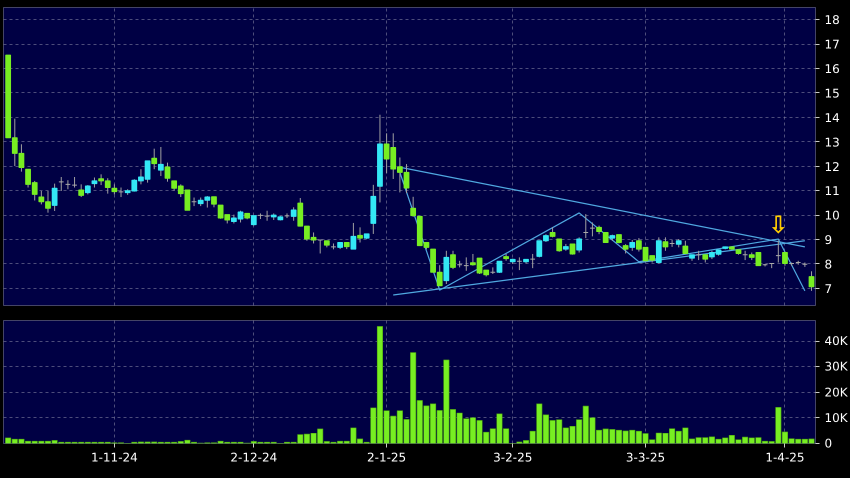  What do you see at coordinates (828, 240) in the screenshot?
I see `y-tick-label: 9` at bounding box center [828, 240].